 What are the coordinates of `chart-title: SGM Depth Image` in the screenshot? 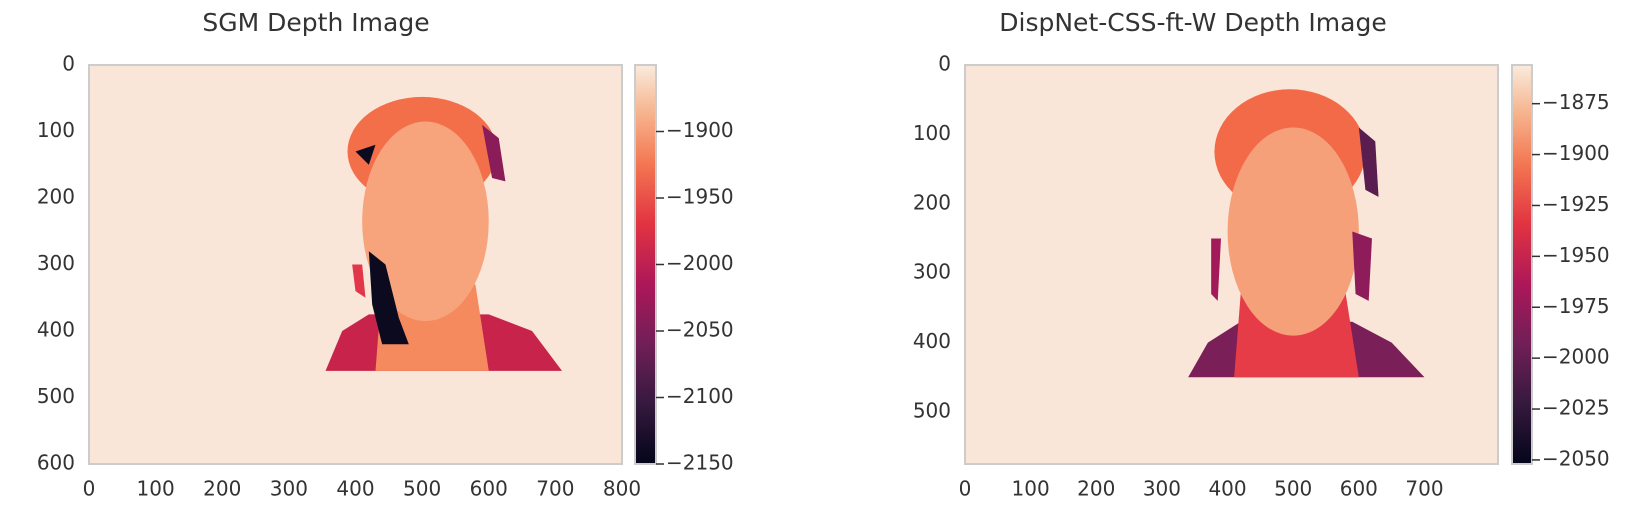 It's located at (315, 22).